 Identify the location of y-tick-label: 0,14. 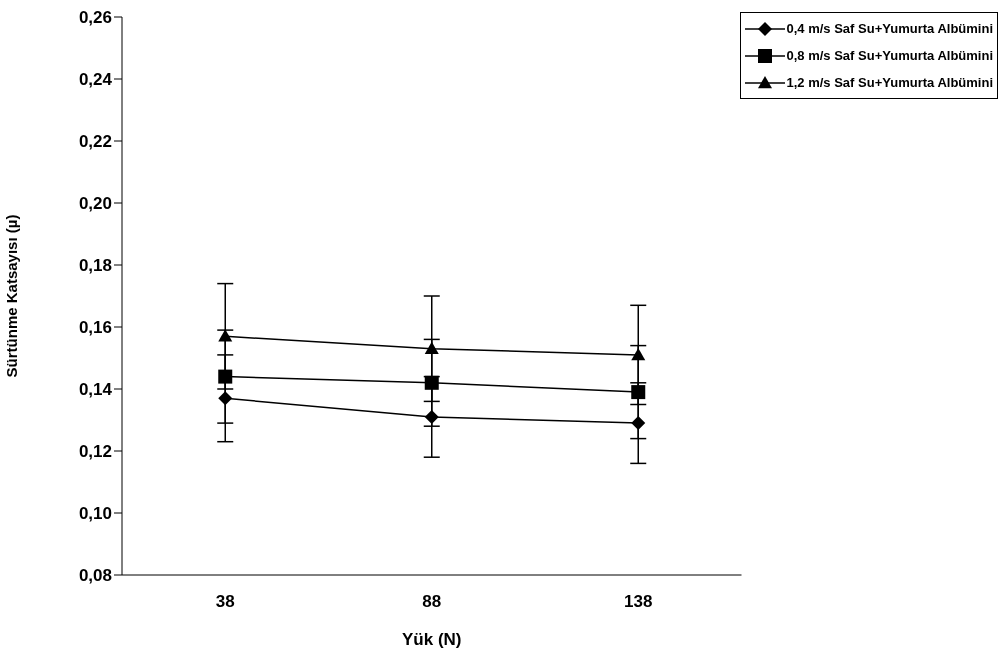
(95, 390).